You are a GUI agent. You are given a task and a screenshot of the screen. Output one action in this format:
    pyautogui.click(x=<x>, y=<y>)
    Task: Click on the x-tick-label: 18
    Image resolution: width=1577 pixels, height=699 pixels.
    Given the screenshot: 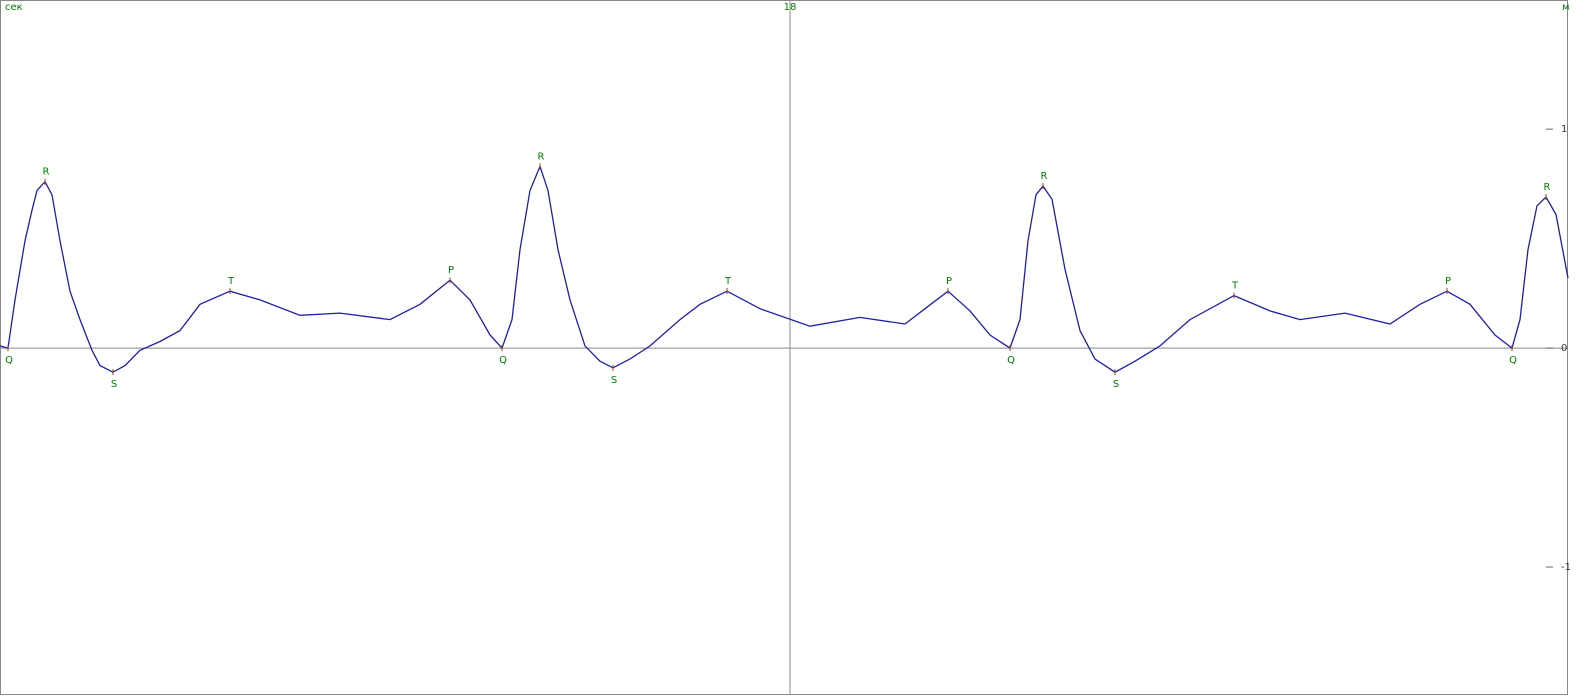 What is the action you would take?
    pyautogui.click(x=790, y=7)
    